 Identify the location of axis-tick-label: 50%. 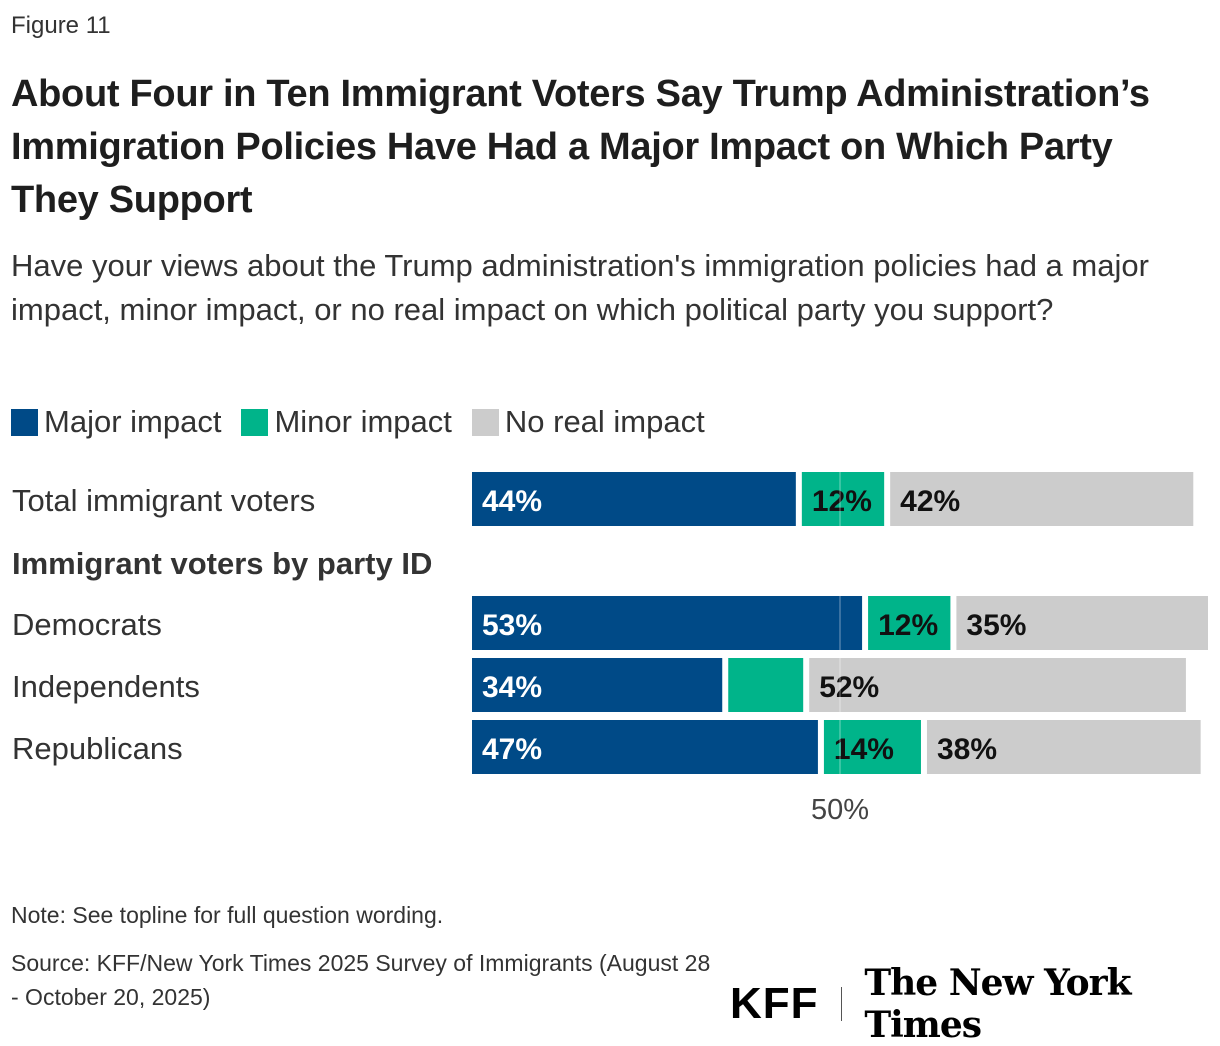
(840, 810).